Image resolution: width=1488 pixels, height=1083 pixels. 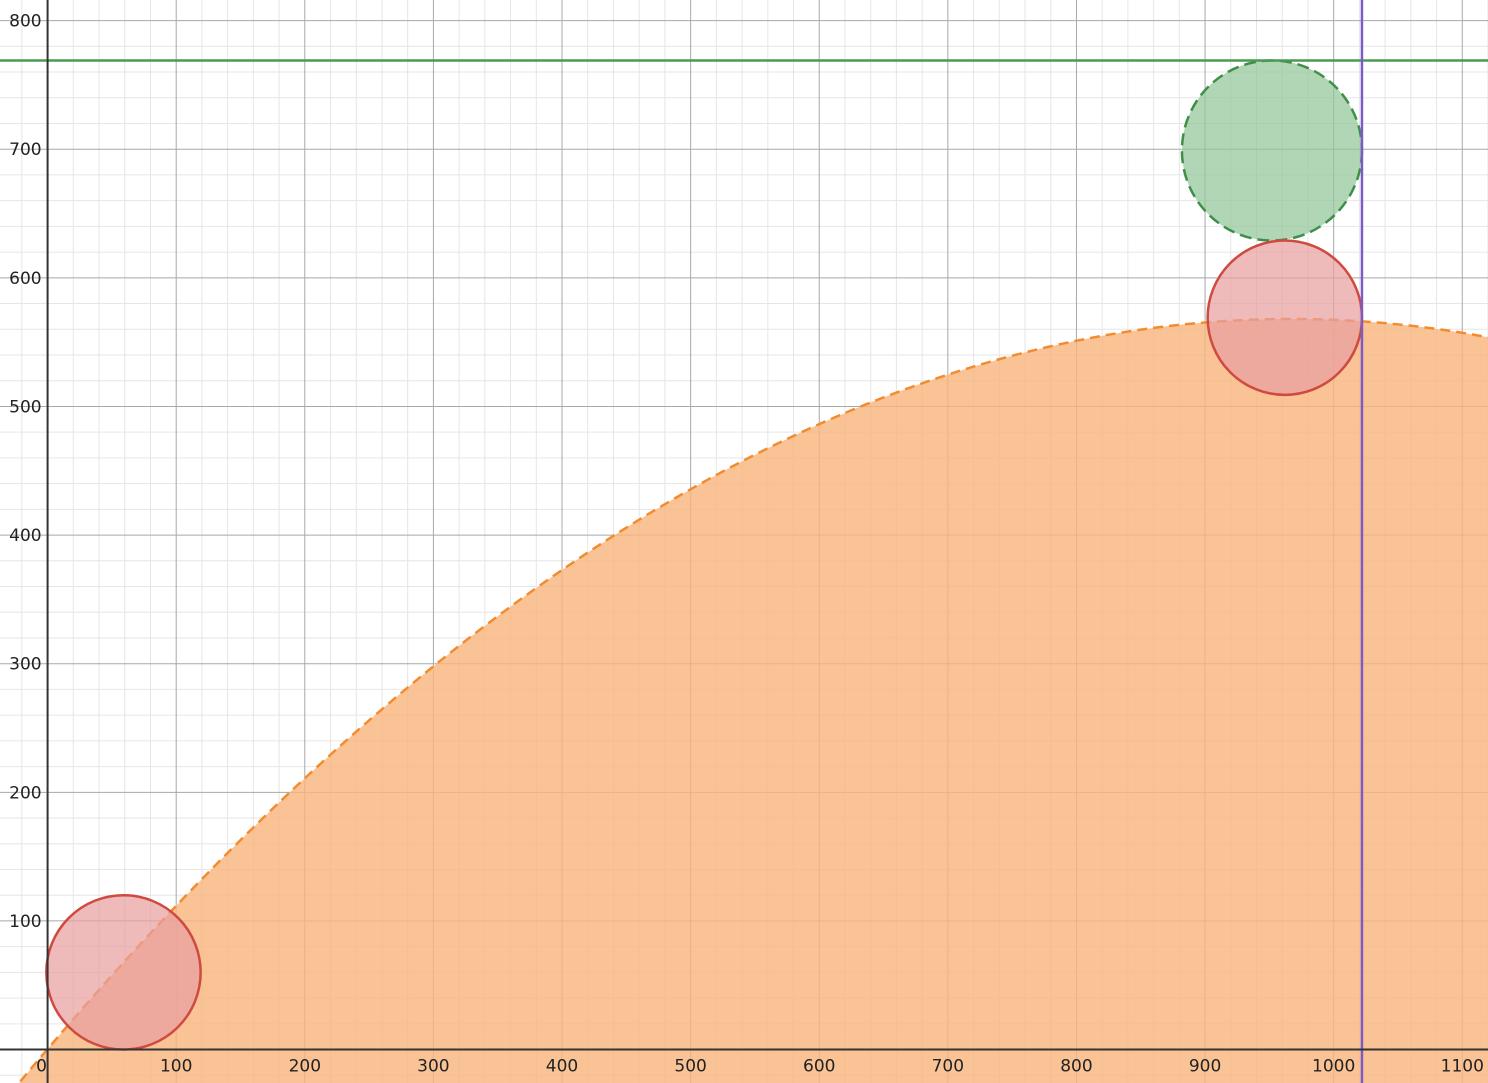 I want to click on x-tick-label: 1000, so click(x=1333, y=1067).